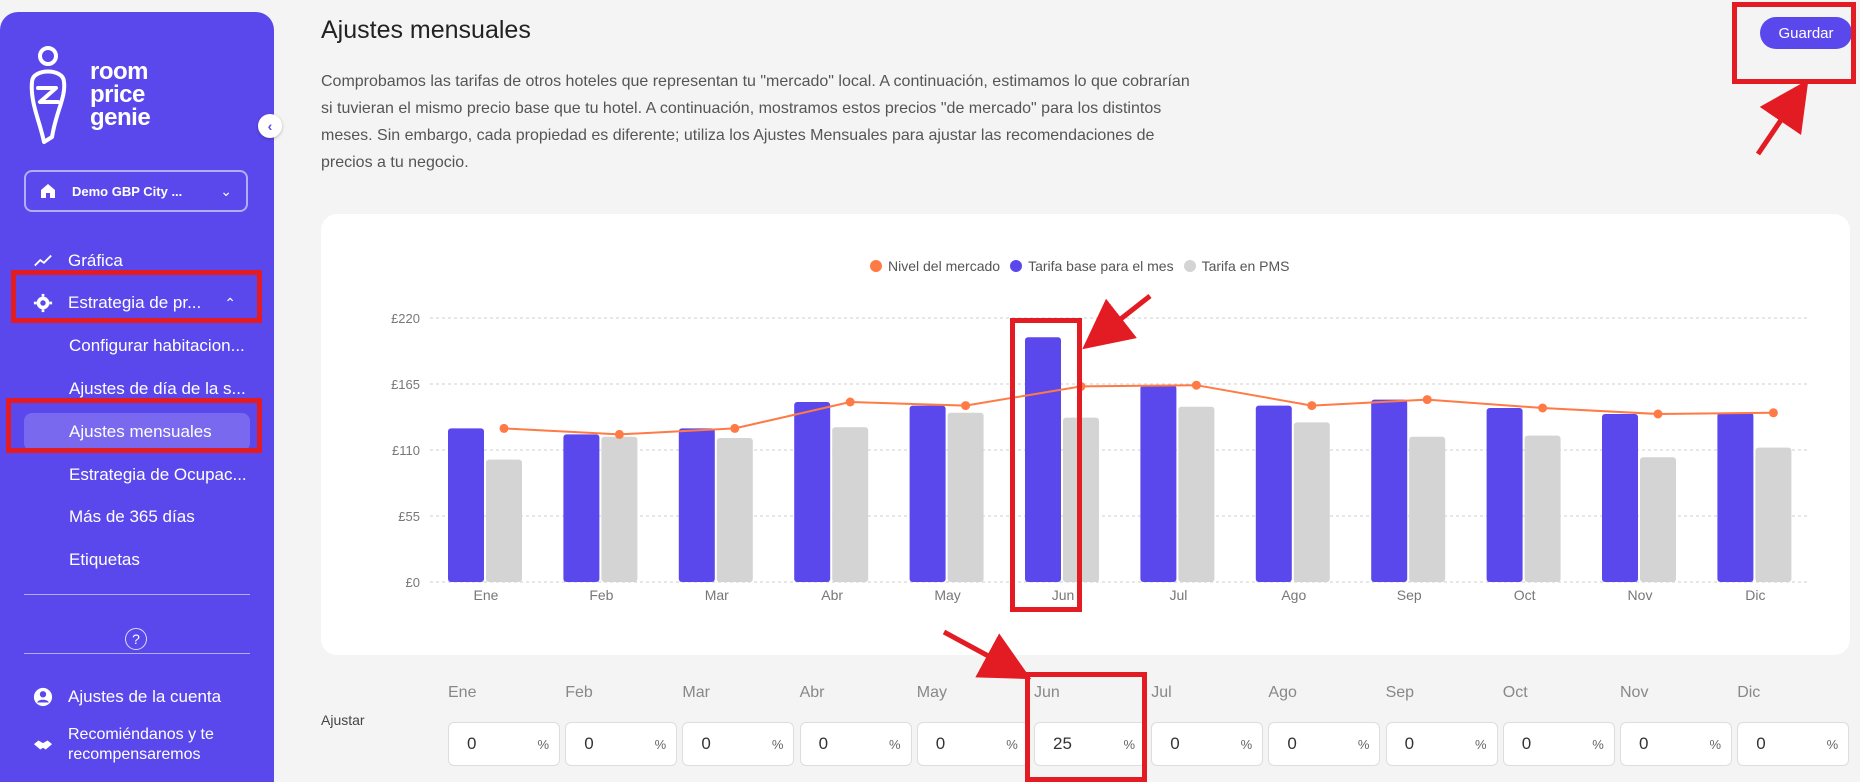 Image resolution: width=1860 pixels, height=782 pixels. I want to click on month-label: Sep, so click(1400, 692).